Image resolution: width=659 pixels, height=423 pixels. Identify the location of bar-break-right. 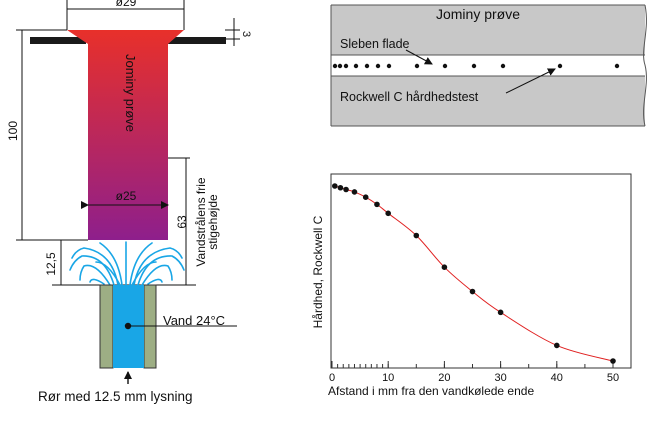
(645, 65).